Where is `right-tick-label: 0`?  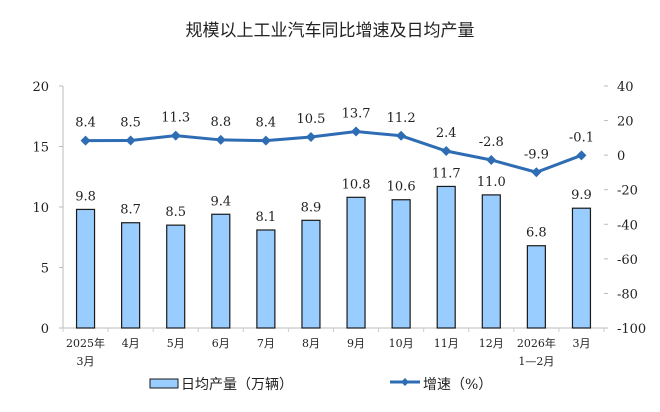
right-tick-label: 0 is located at coordinates (621, 156).